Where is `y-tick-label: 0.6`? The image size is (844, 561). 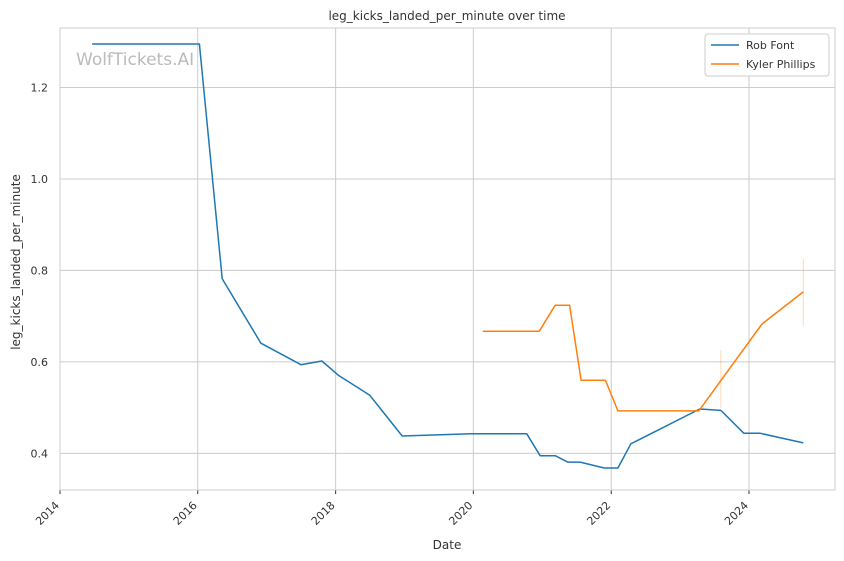
y-tick-label: 0.6 is located at coordinates (40, 362).